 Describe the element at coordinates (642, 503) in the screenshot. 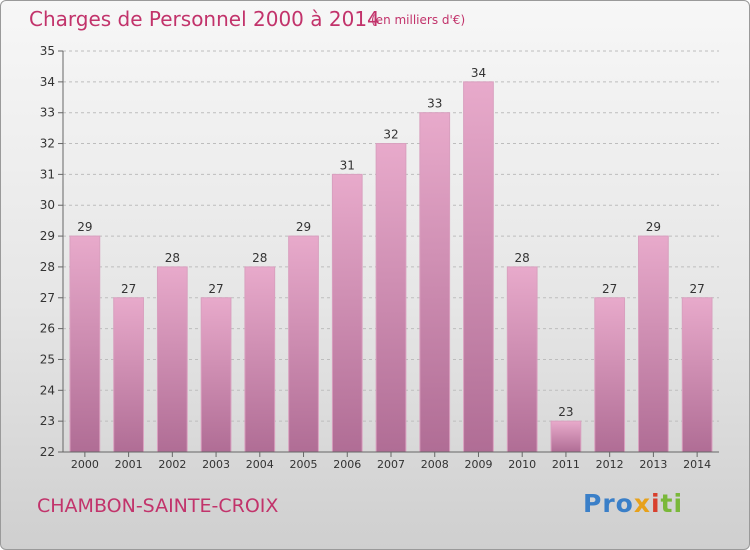

I see `logo-part-2: x` at that location.